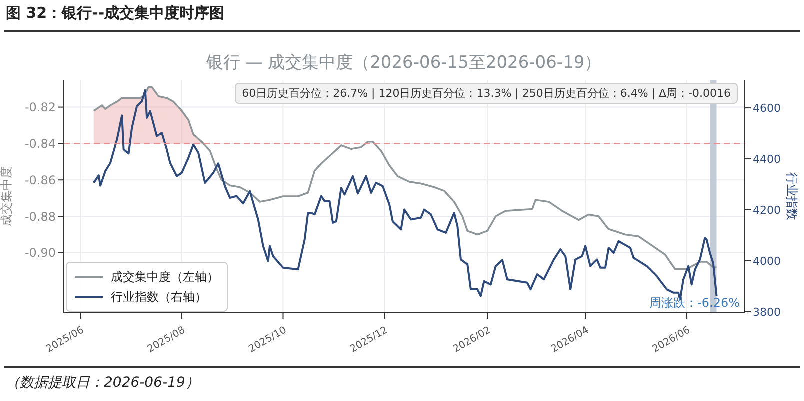  I want to click on y-tick-label: -0.90, so click(40, 253).